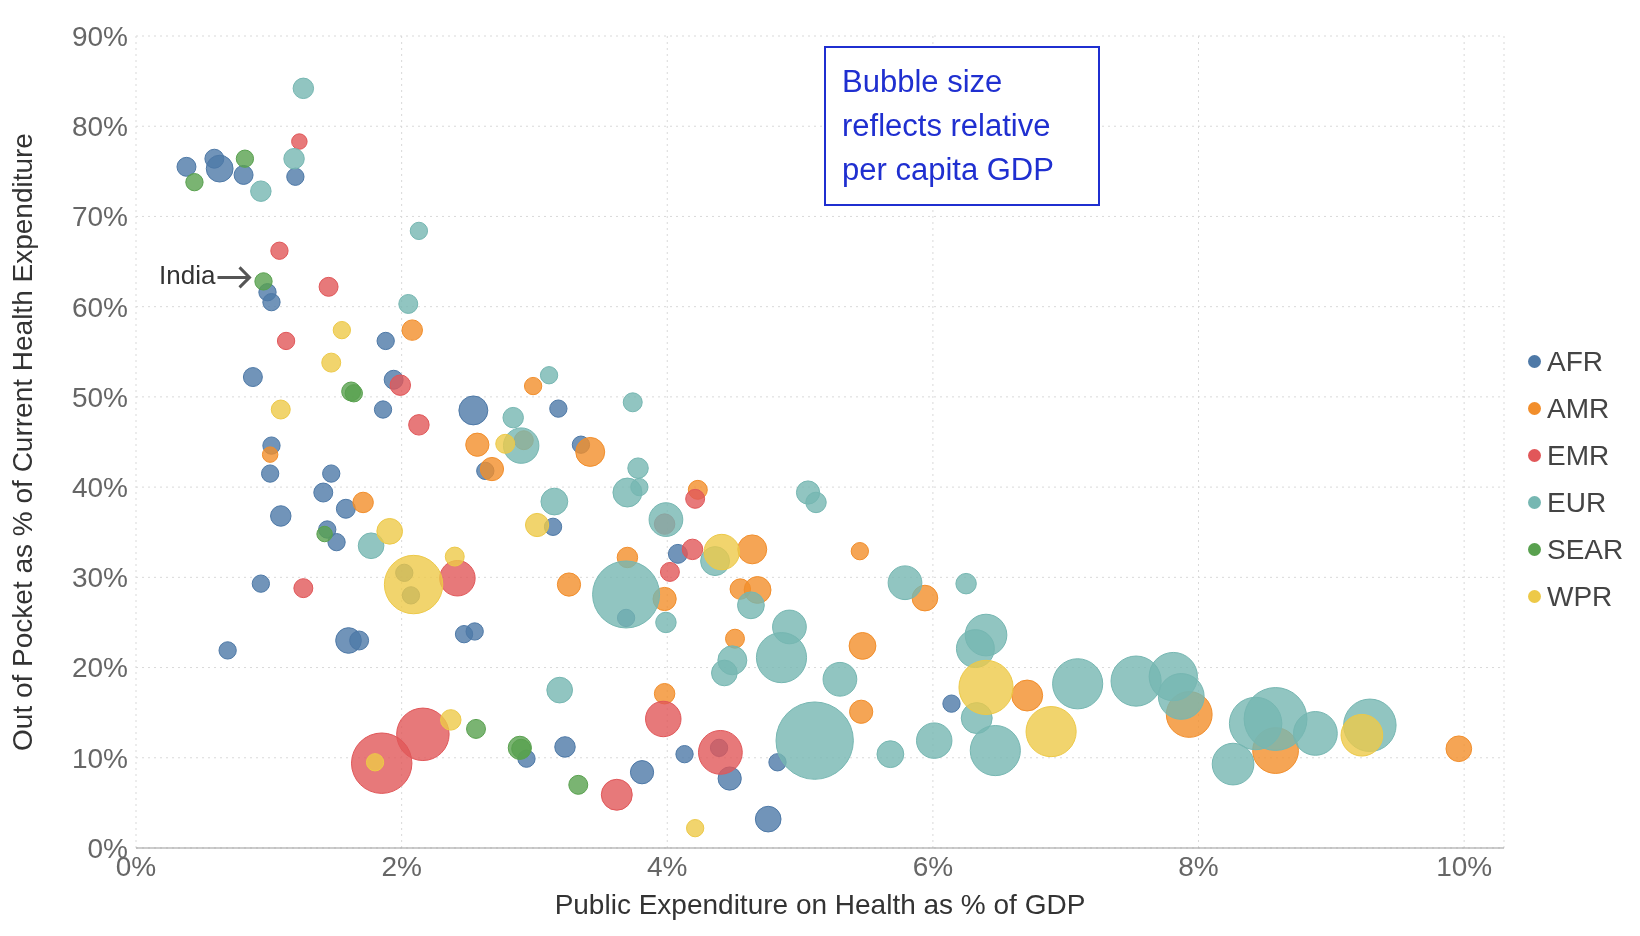 The image size is (1640, 936). What do you see at coordinates (1578, 408) in the screenshot?
I see `legend-label: AMR` at bounding box center [1578, 408].